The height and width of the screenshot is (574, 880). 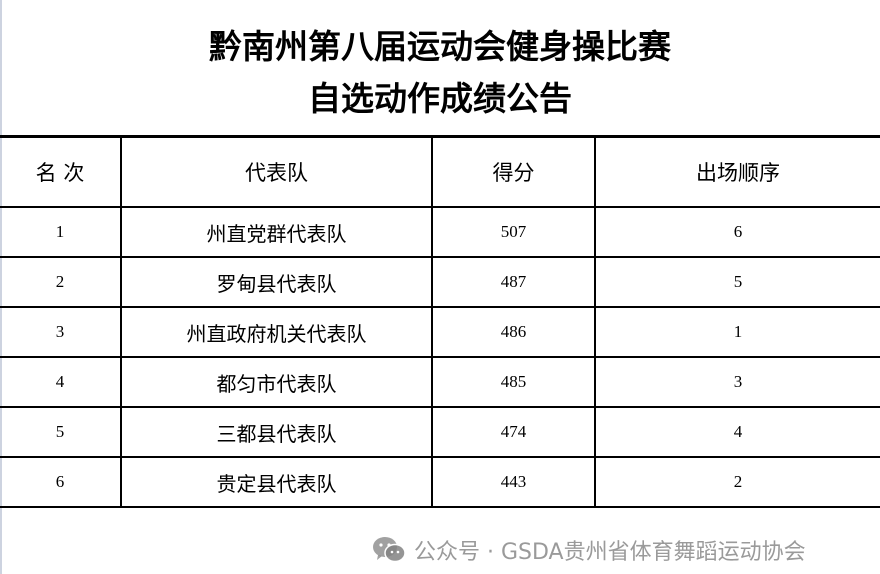 I want to click on cell-order: 6, so click(x=737, y=232).